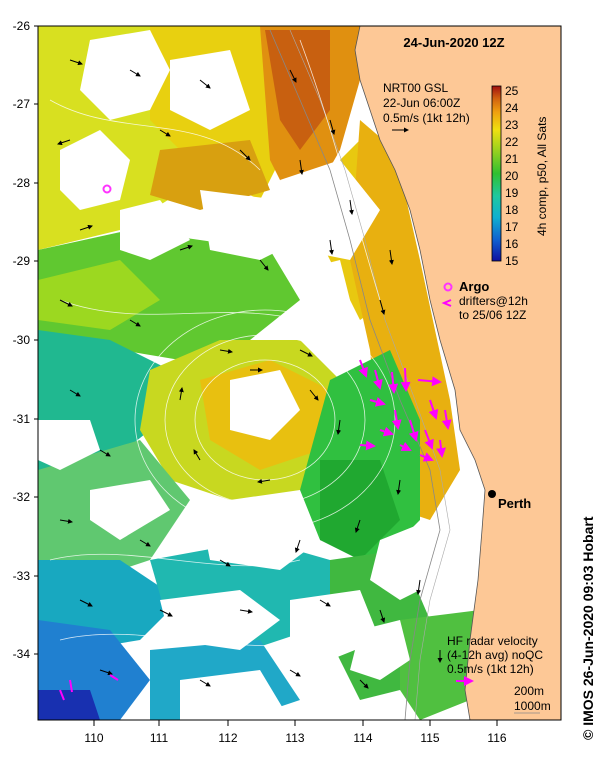  What do you see at coordinates (159, 738) in the screenshot?
I see `lon-tick: 111` at bounding box center [159, 738].